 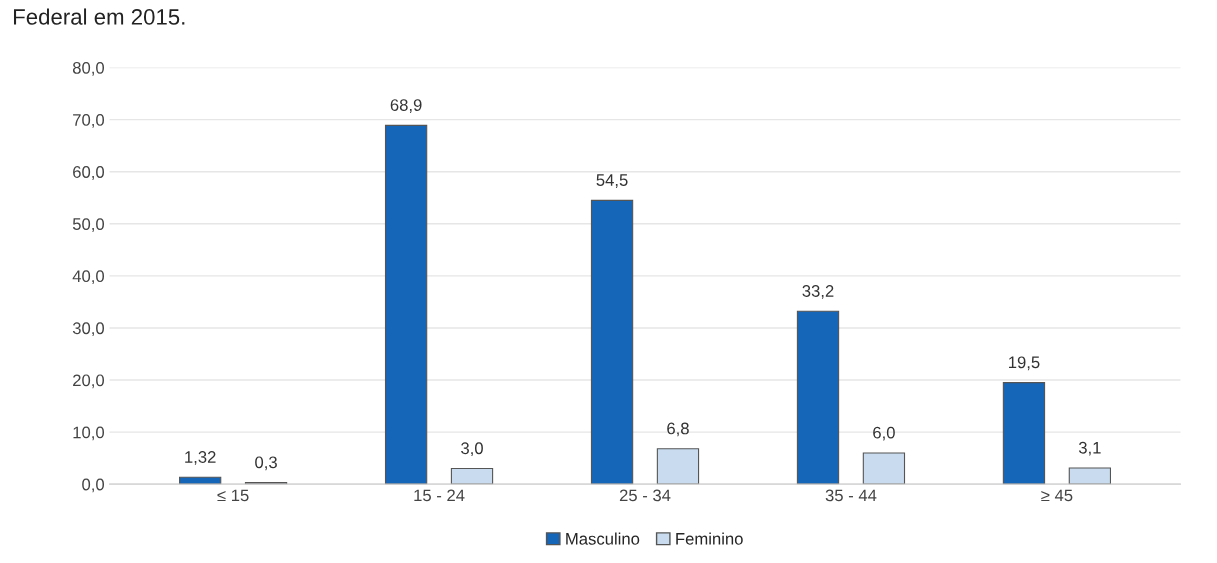 What do you see at coordinates (89, 173) in the screenshot?
I see `y-tick-label: 60,0` at bounding box center [89, 173].